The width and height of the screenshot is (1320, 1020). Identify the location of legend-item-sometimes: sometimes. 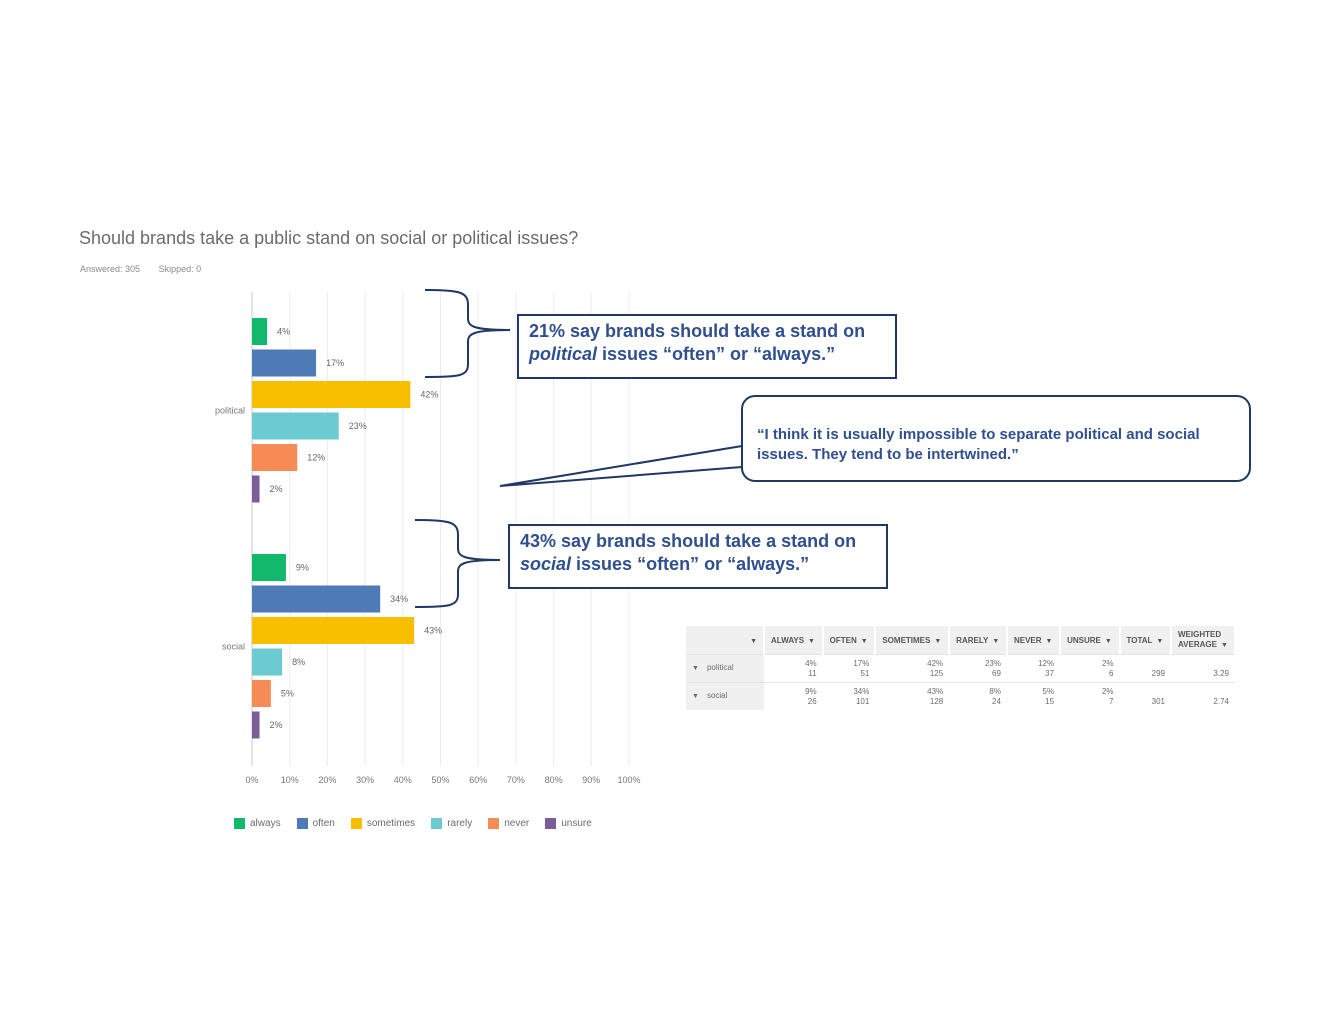
(383, 823).